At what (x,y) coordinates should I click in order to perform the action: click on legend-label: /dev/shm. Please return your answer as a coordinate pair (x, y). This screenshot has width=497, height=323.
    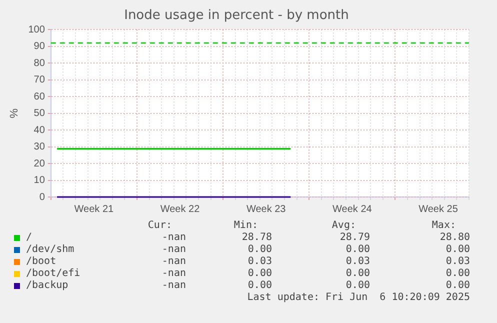
    Looking at the image, I should click on (50, 249).